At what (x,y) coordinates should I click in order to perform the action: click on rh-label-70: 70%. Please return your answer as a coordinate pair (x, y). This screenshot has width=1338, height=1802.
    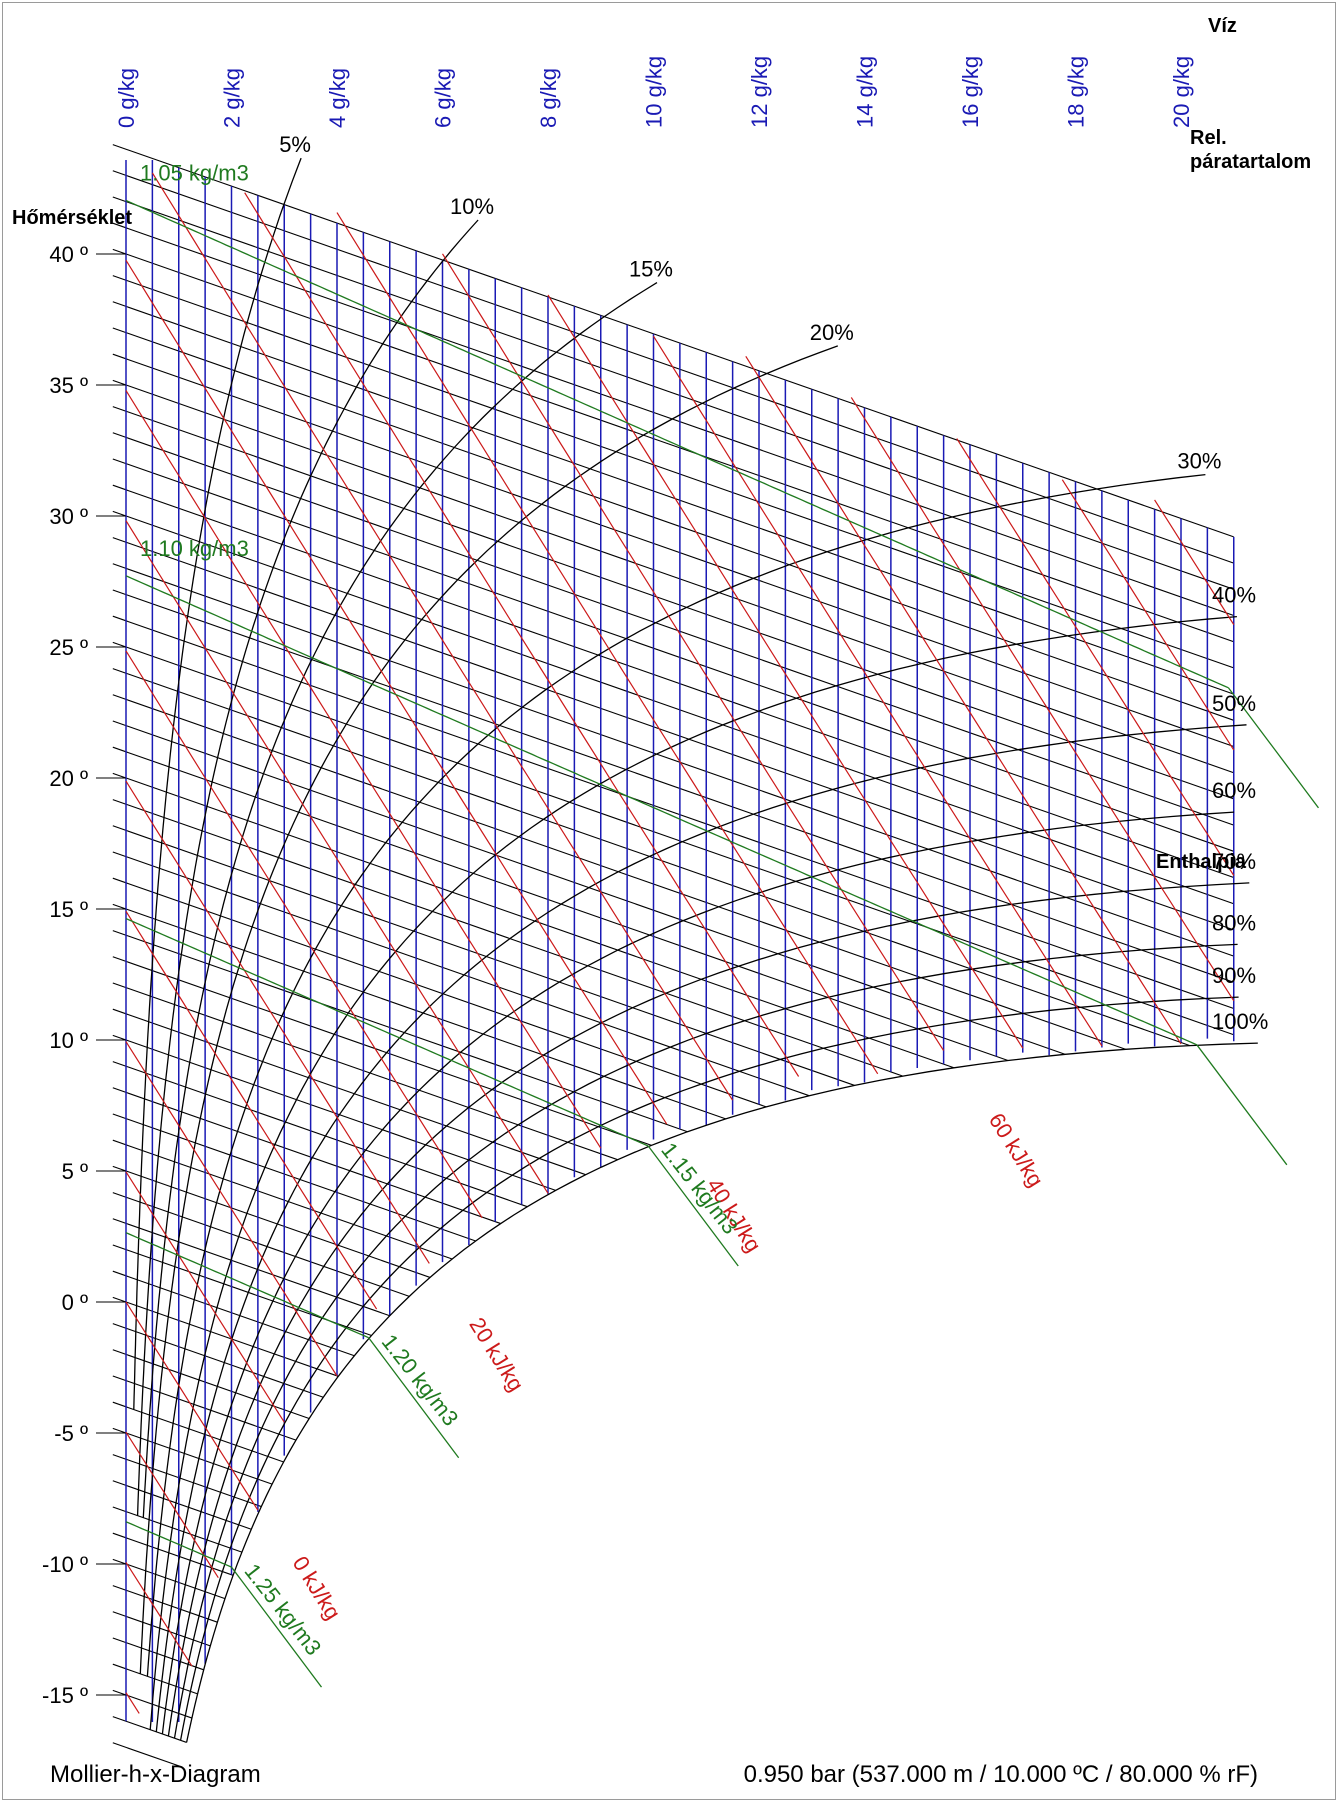
    Looking at the image, I should click on (1234, 861).